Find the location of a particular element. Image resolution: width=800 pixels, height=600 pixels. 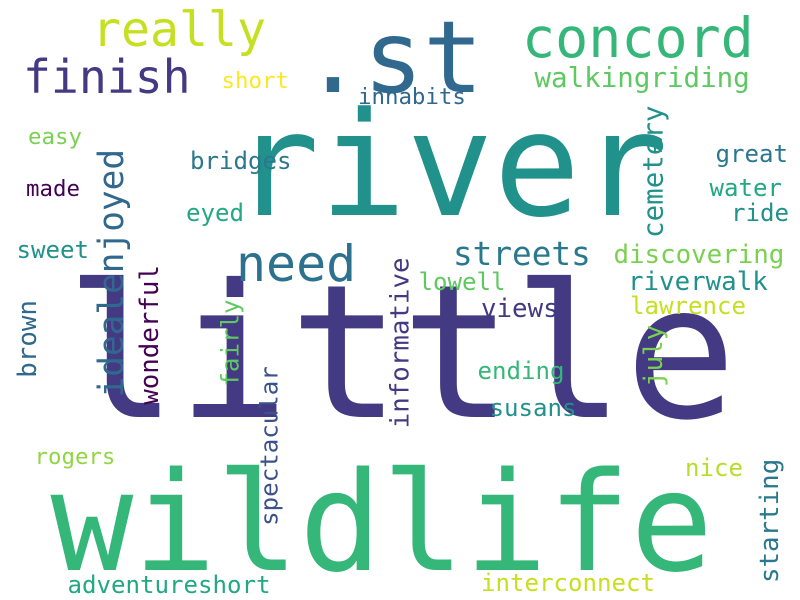

word-adventureshort: adventureshort is located at coordinates (169, 585).